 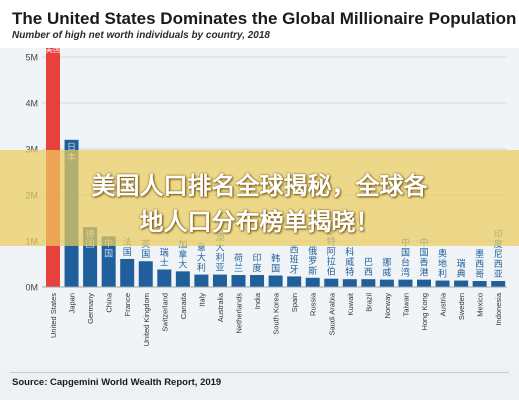 I want to click on x-tick-label: Austria, so click(x=443, y=304).